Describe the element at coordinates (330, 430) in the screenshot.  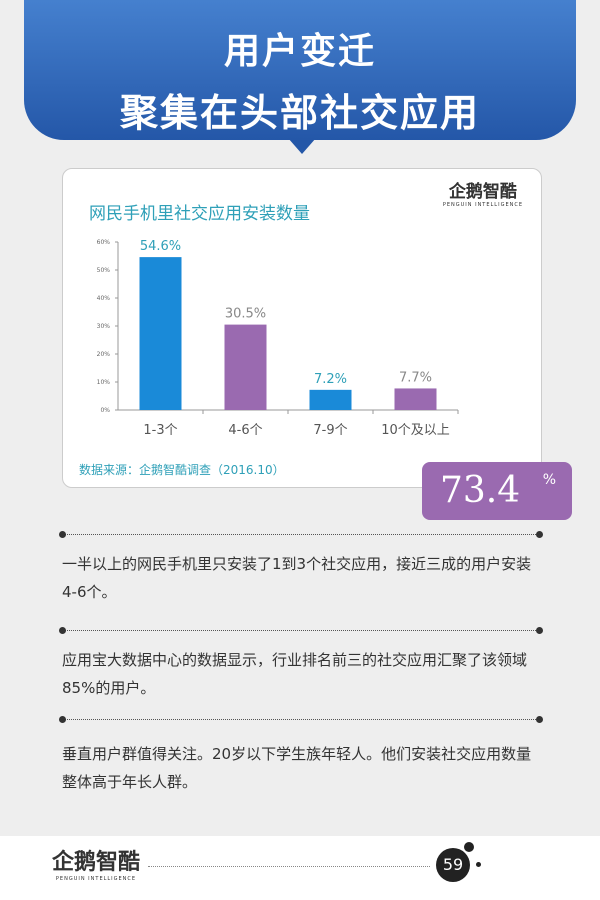
I see `x-tick-label: 7-9个` at that location.